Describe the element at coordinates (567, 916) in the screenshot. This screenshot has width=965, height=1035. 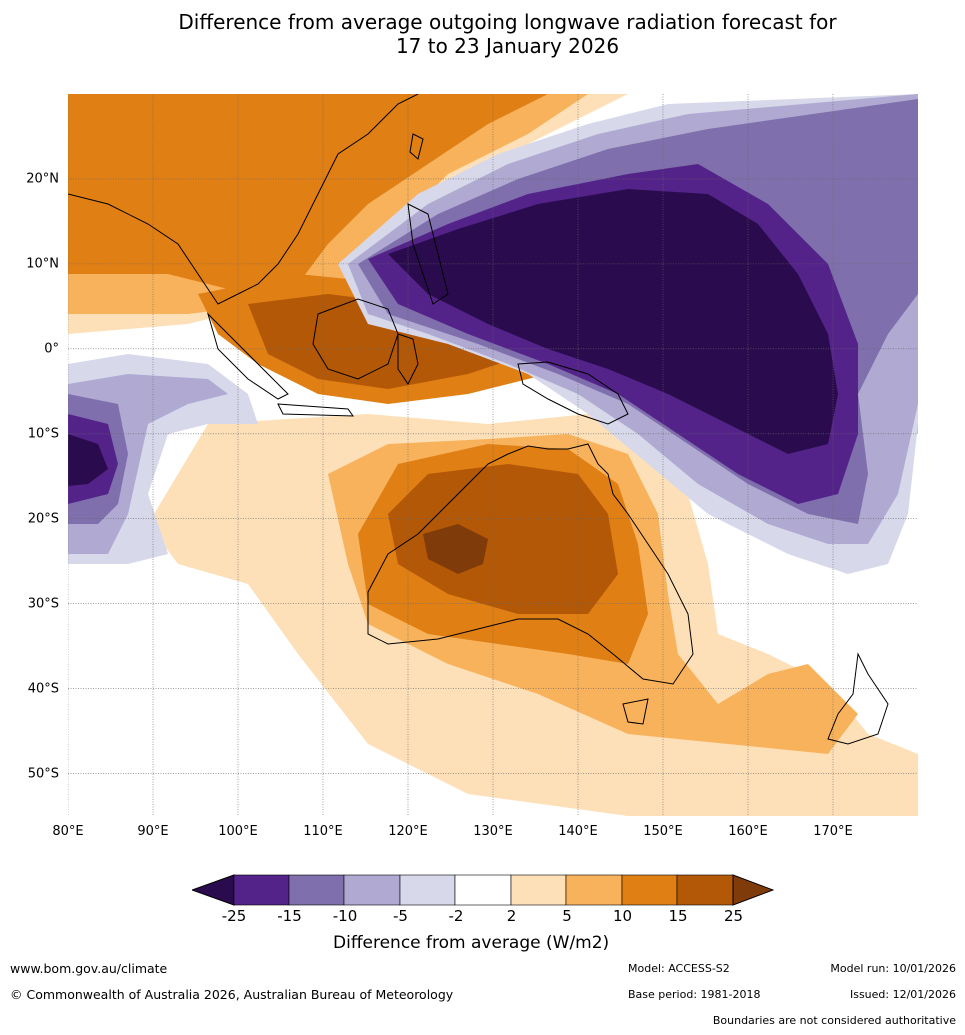
I see `colorbar-tick-label: 5` at that location.